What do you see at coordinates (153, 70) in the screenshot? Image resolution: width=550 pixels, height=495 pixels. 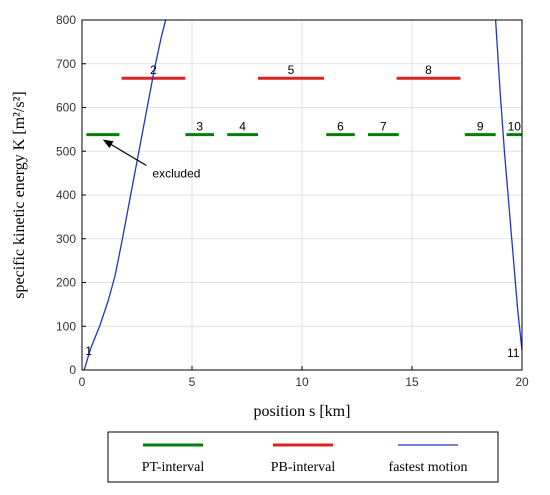 I see `interval-label-2: 2` at bounding box center [153, 70].